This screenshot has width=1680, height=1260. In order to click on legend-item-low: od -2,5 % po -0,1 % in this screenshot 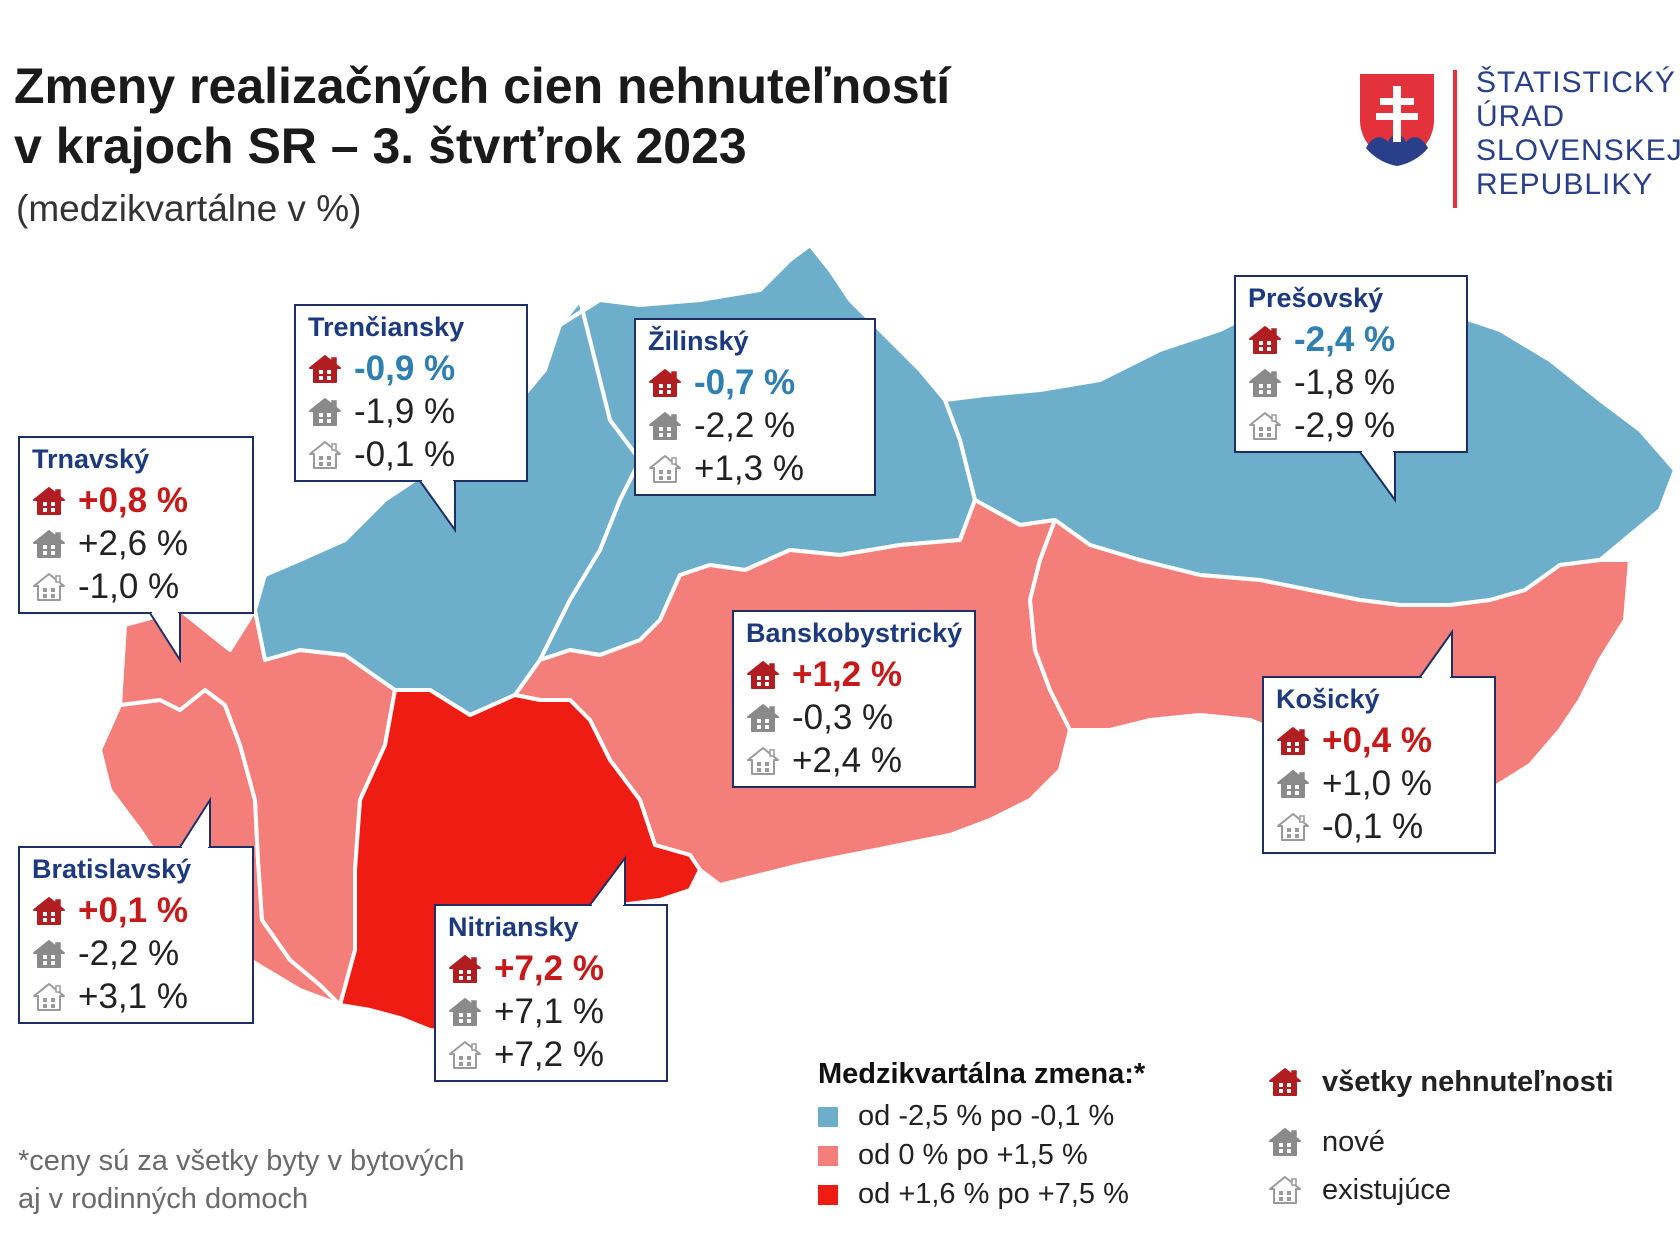, I will do `click(981, 1116)`.